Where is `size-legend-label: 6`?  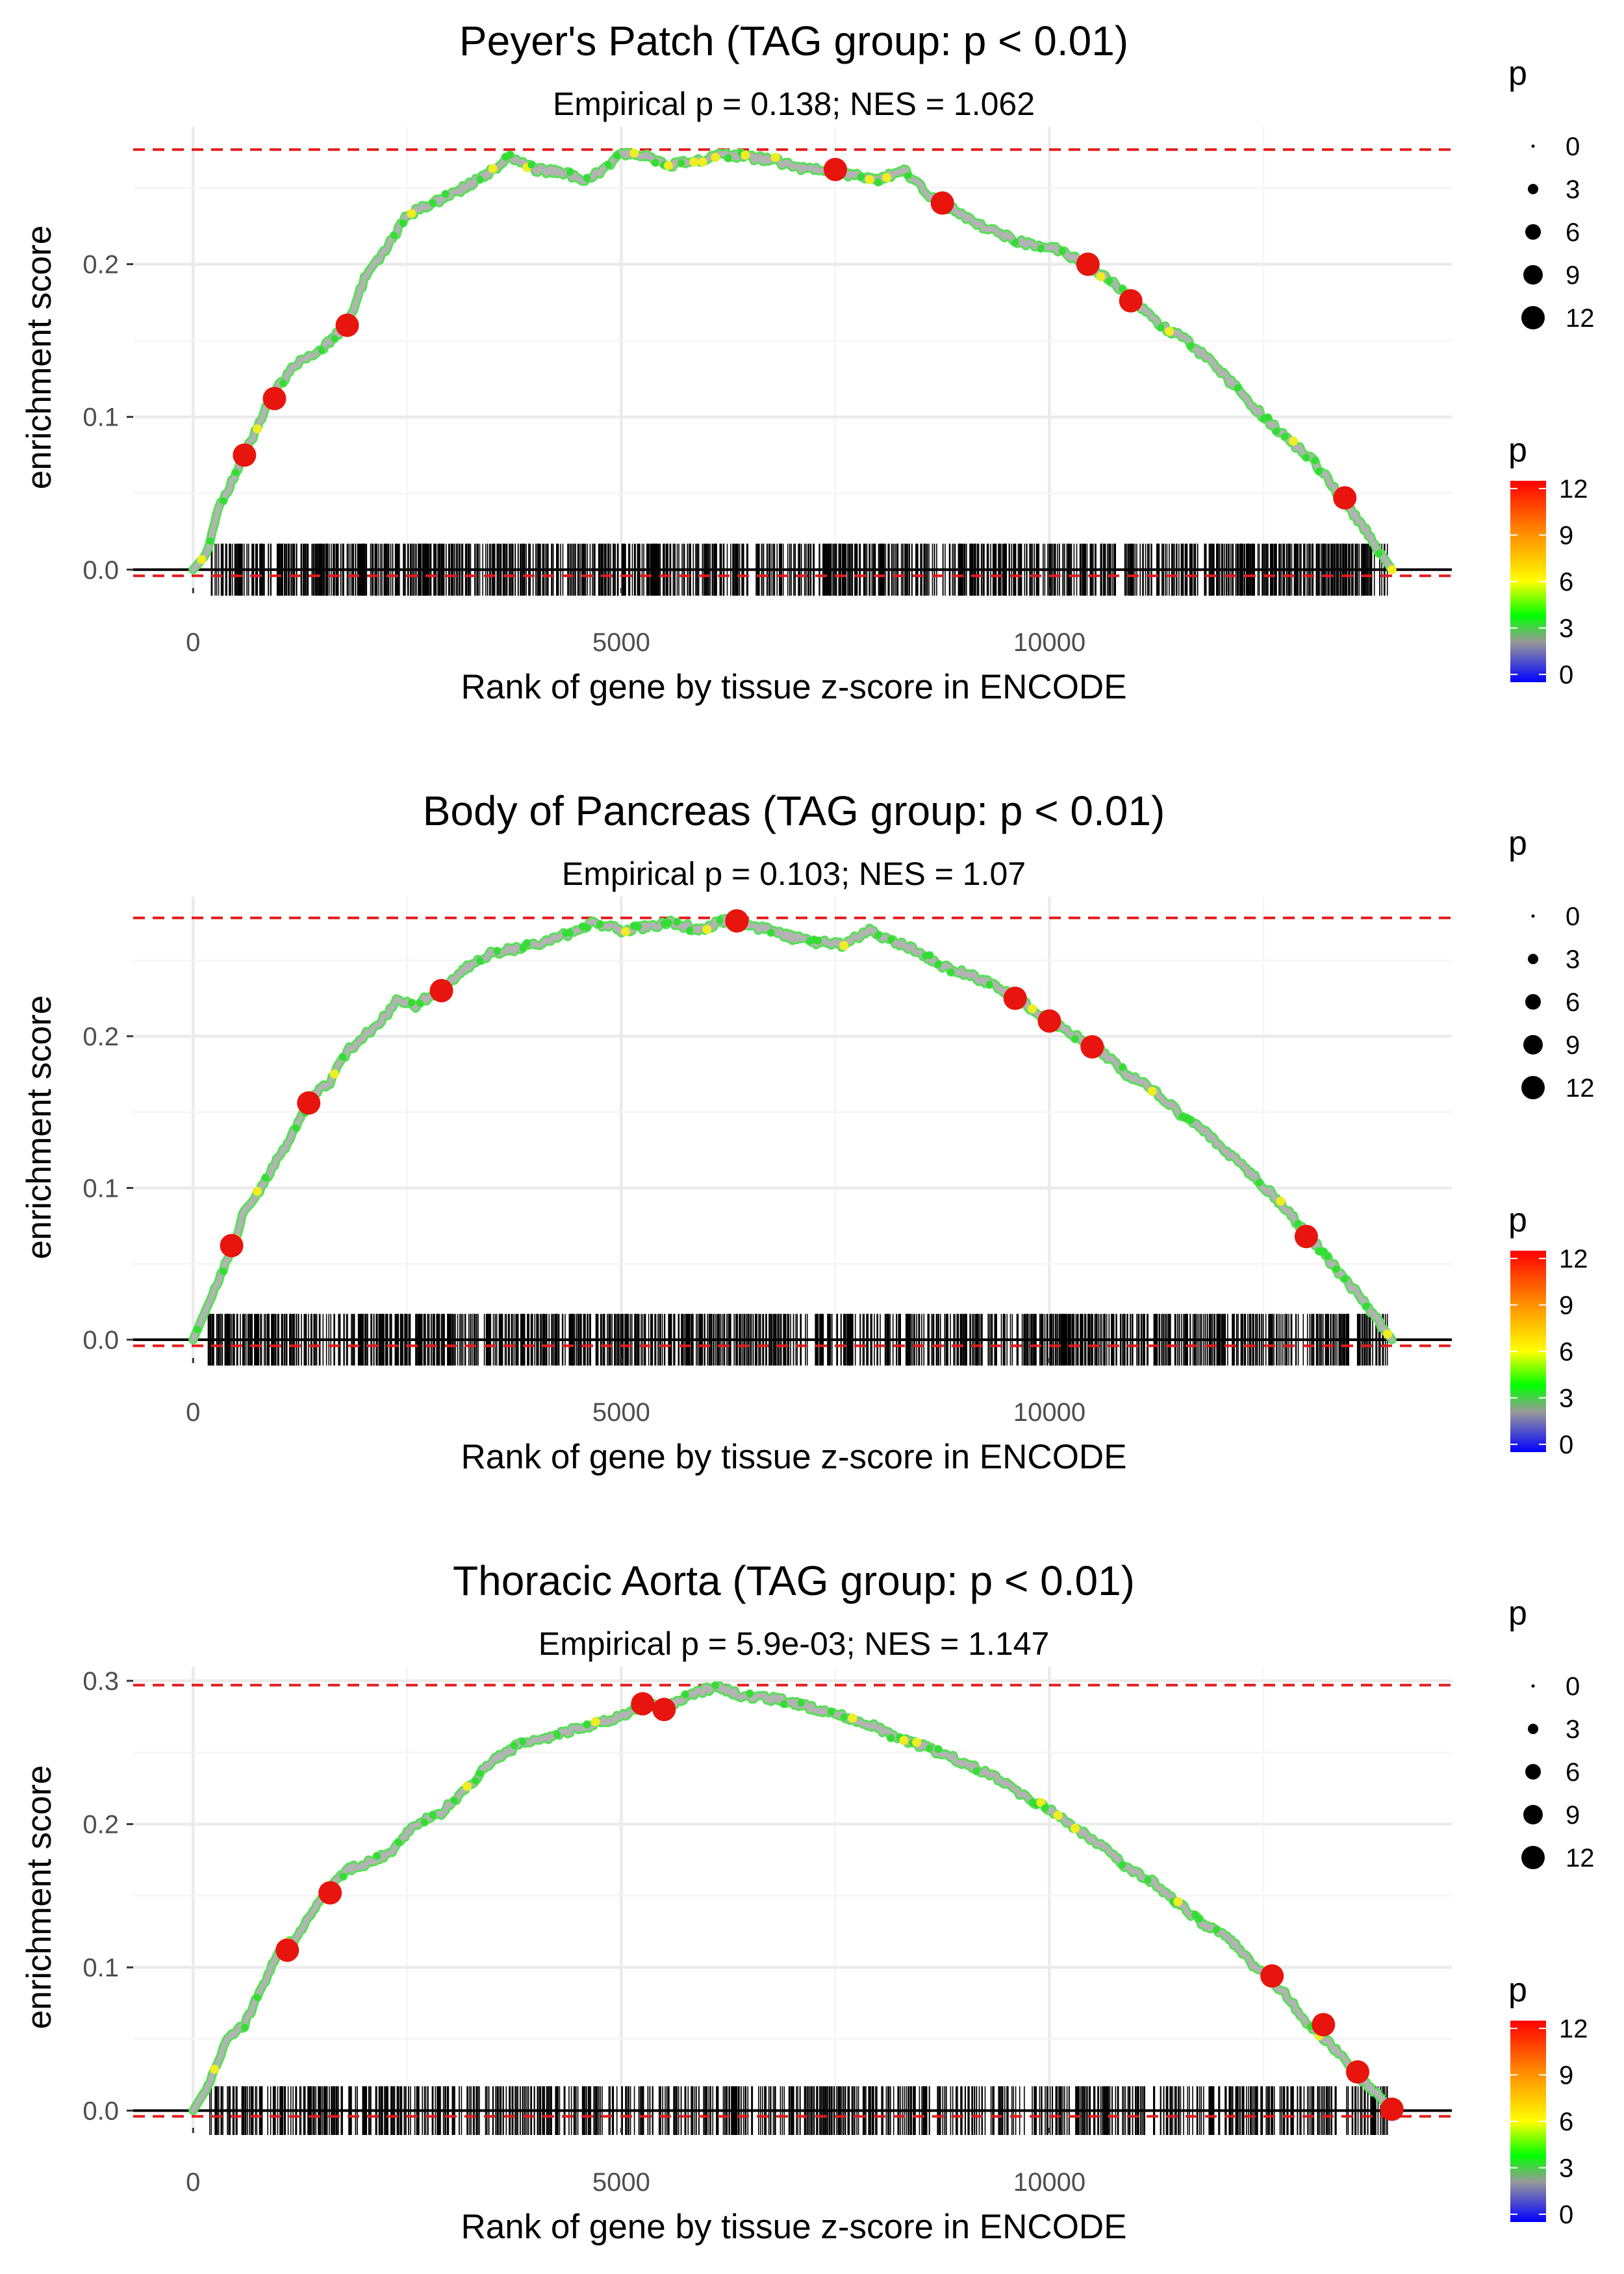
size-legend-label: 6 is located at coordinates (1573, 232).